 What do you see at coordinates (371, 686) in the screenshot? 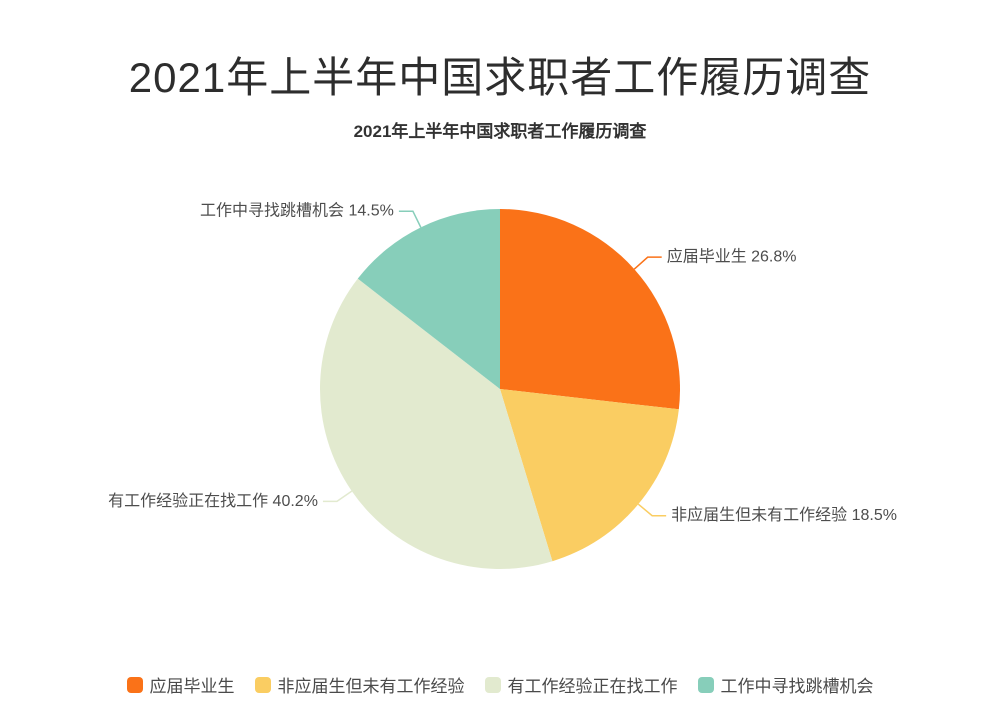
I see `legend-label: 非应届生但未有工作经验` at bounding box center [371, 686].